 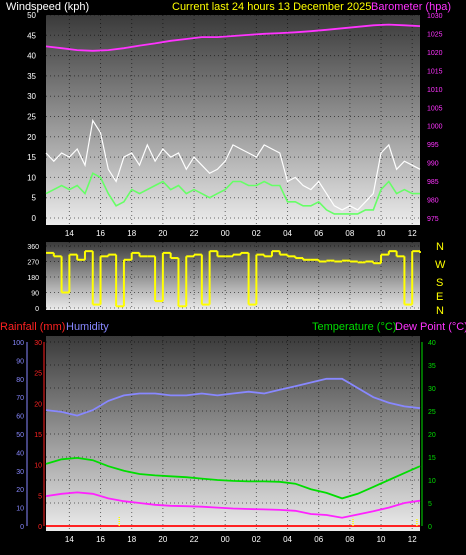 What do you see at coordinates (233, 37) in the screenshot?
I see `barometer-line` at bounding box center [233, 37].